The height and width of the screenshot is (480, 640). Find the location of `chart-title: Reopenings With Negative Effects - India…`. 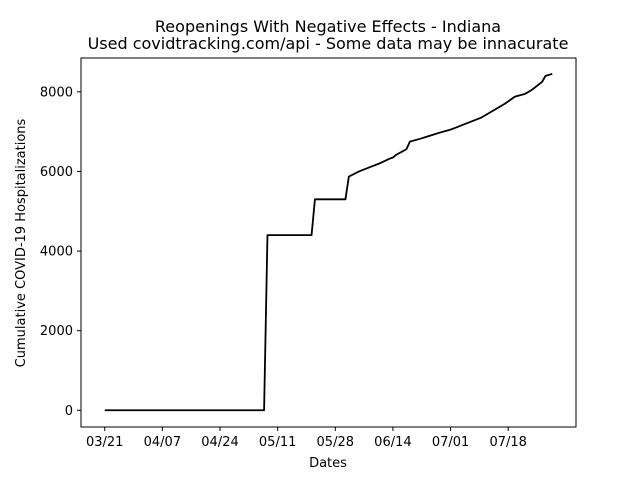

chart-title: Reopenings With Negative Effects - India… is located at coordinates (328, 26).